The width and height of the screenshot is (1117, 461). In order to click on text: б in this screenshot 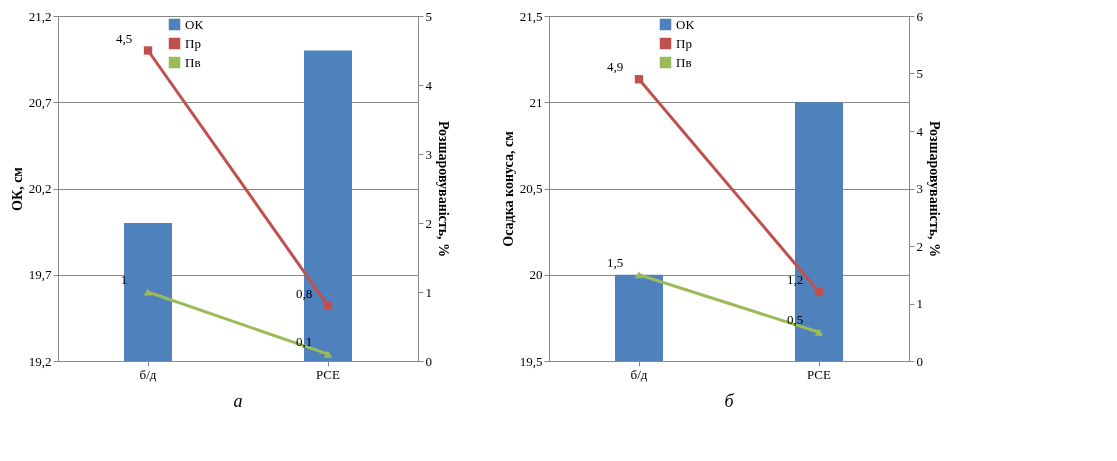, I will do `click(729, 401)`.